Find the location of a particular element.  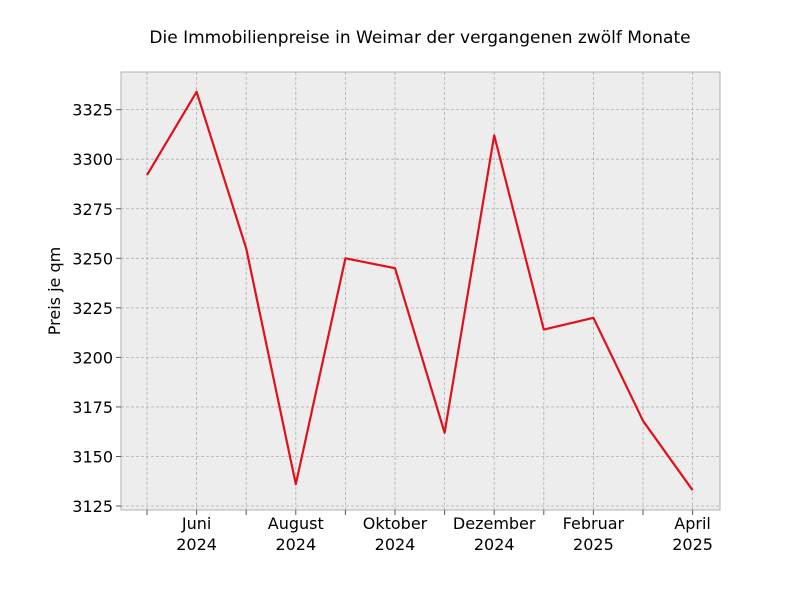

y-tick-label: 3175 is located at coordinates (92, 407).